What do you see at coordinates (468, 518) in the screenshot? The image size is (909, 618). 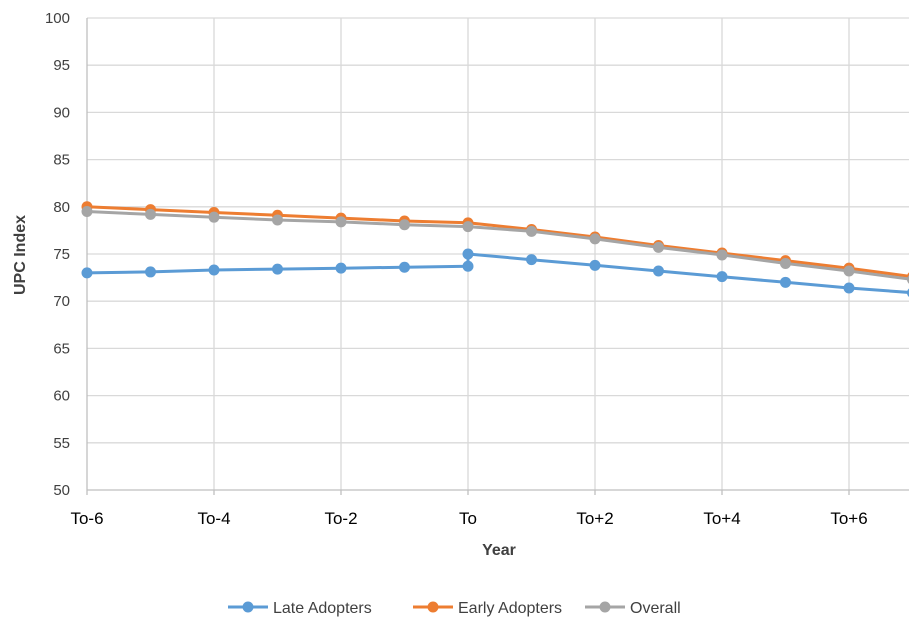 I see `x-tick-label: To` at bounding box center [468, 518].